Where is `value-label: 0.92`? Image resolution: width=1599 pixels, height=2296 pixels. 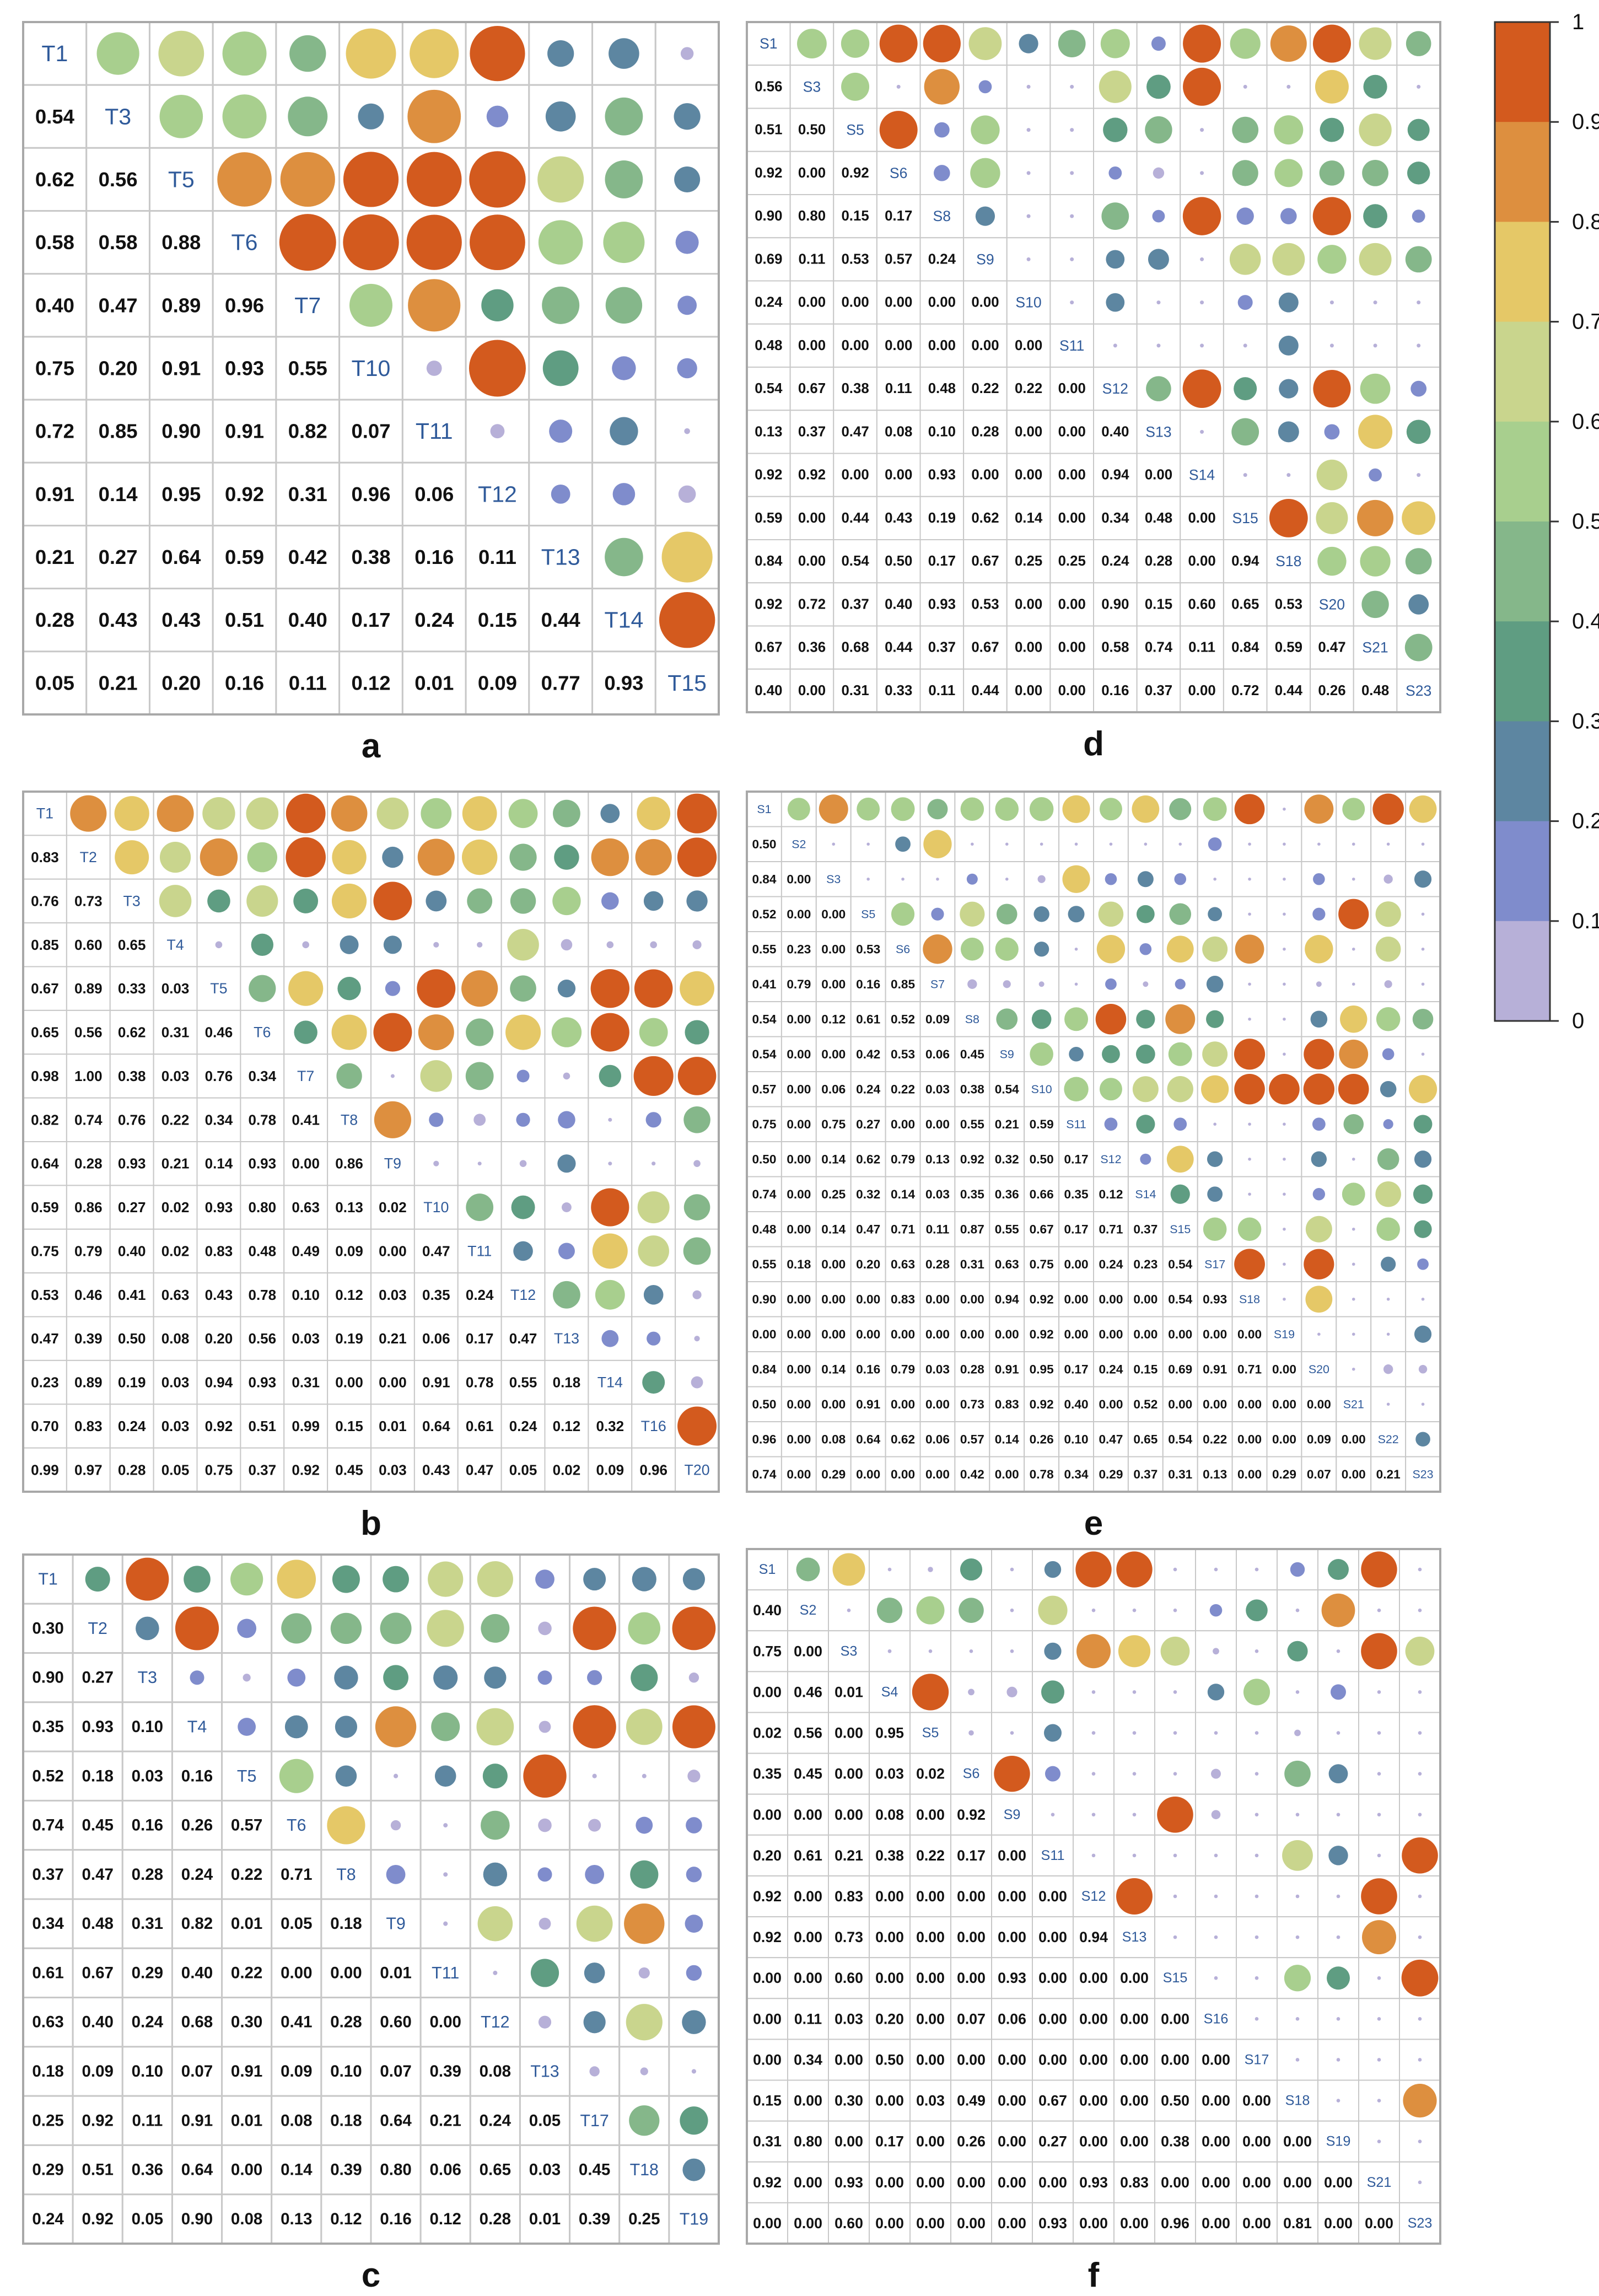 value-label: 0.92 is located at coordinates (812, 475).